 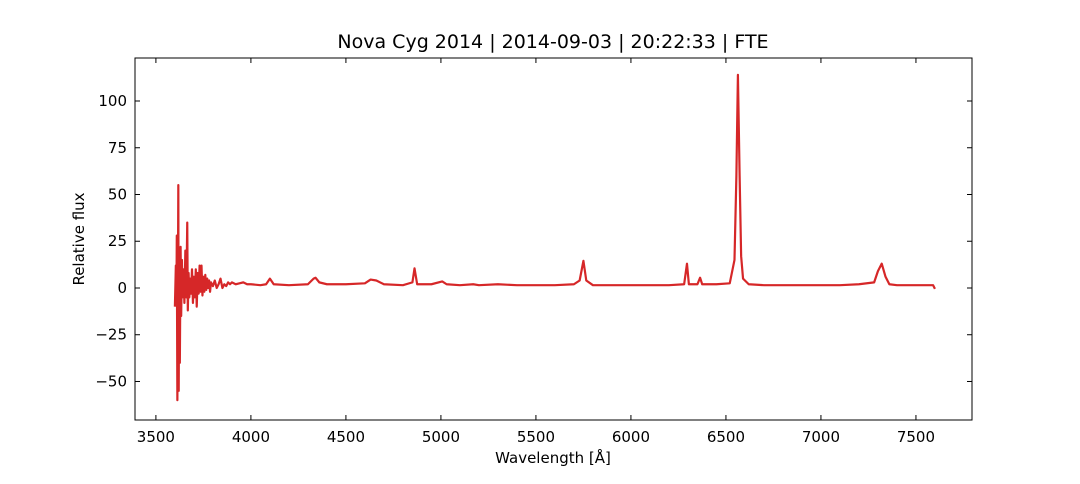 What do you see at coordinates (251, 437) in the screenshot?
I see `x-tick-label: 4000` at bounding box center [251, 437].